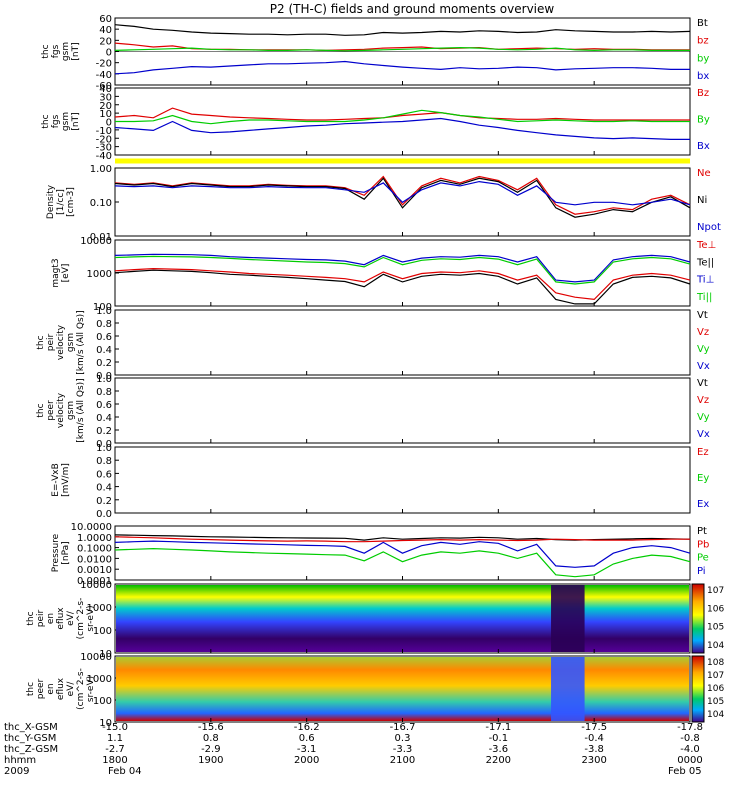  I want to click on legend-entry: Pi, so click(701, 571).